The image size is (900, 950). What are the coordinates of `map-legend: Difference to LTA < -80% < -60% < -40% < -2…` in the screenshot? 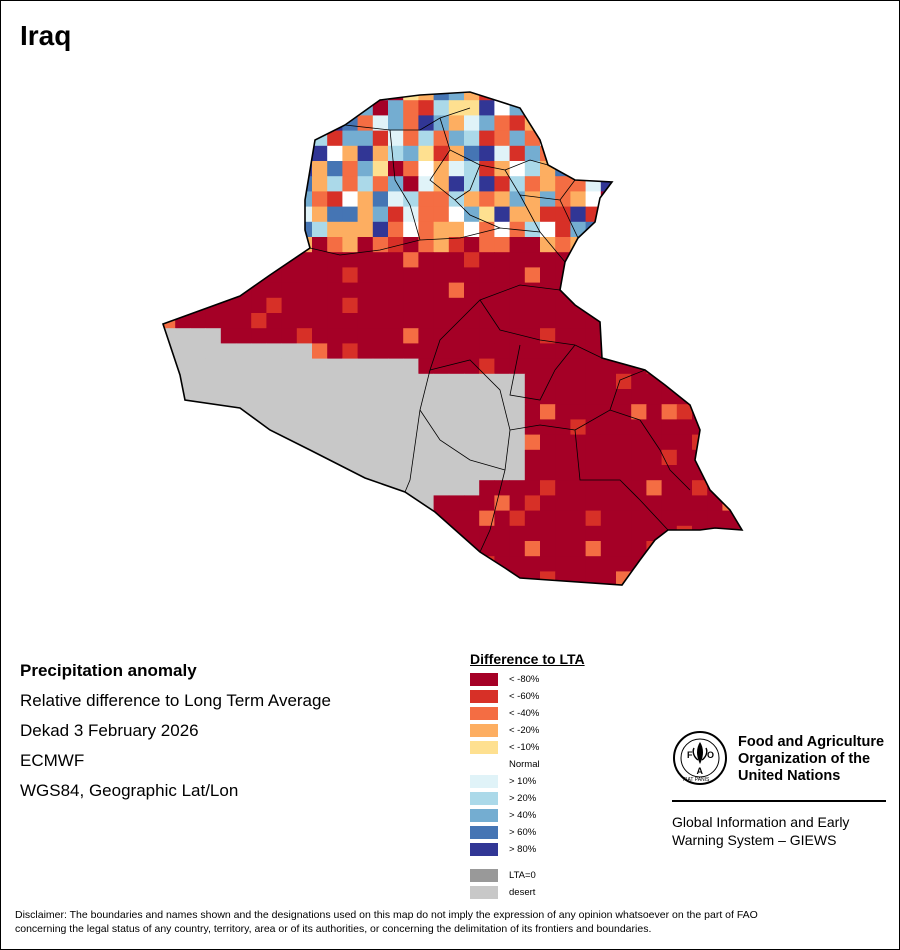 It's located at (527, 775).